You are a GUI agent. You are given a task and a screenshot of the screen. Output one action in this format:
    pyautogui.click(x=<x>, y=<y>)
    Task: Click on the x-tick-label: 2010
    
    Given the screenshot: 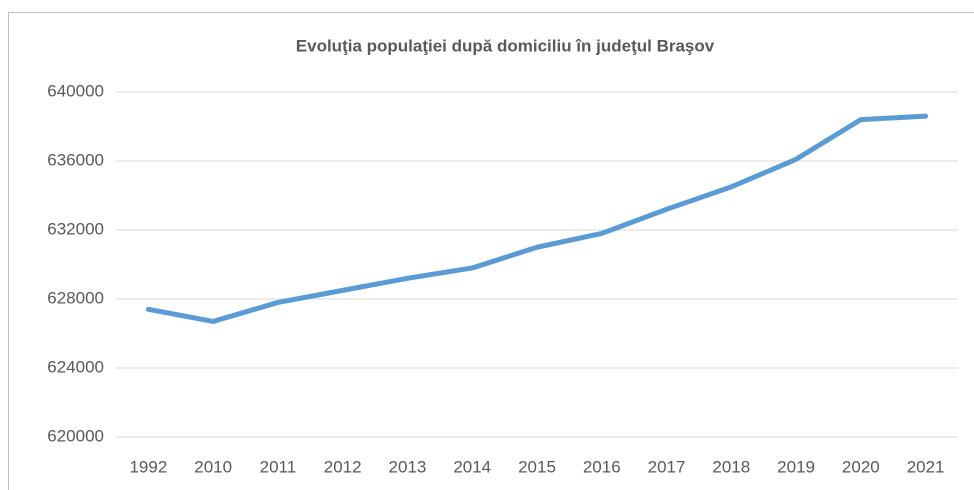 What is the action you would take?
    pyautogui.click(x=213, y=466)
    